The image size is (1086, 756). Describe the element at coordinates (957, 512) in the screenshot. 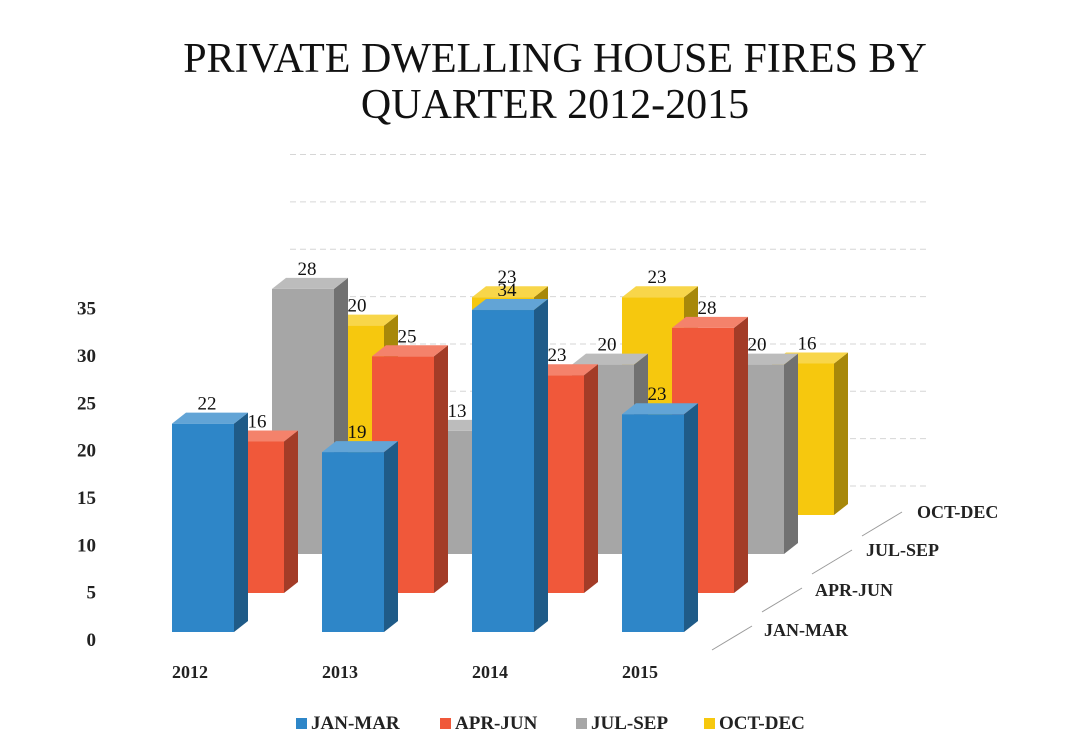

I see `depth-axis-label: OCT-DEC` at that location.